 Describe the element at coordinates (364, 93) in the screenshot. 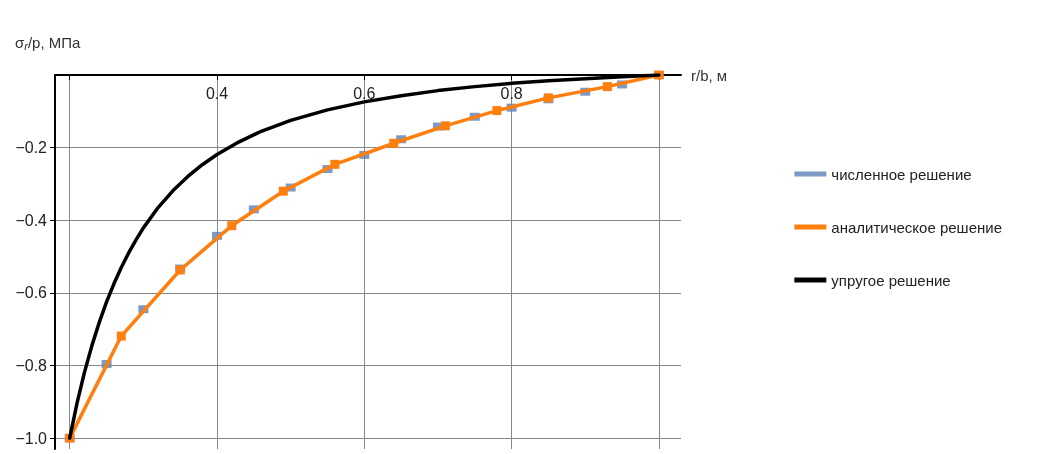

I see `x-tick-label: 0.6` at that location.